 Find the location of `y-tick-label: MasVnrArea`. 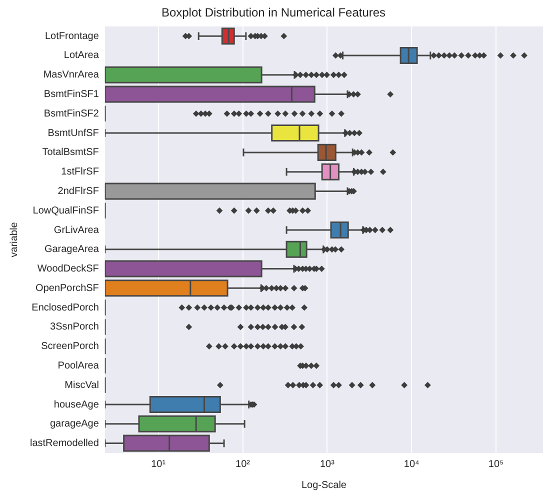

y-tick-label: MasVnrArea is located at coordinates (71, 75).